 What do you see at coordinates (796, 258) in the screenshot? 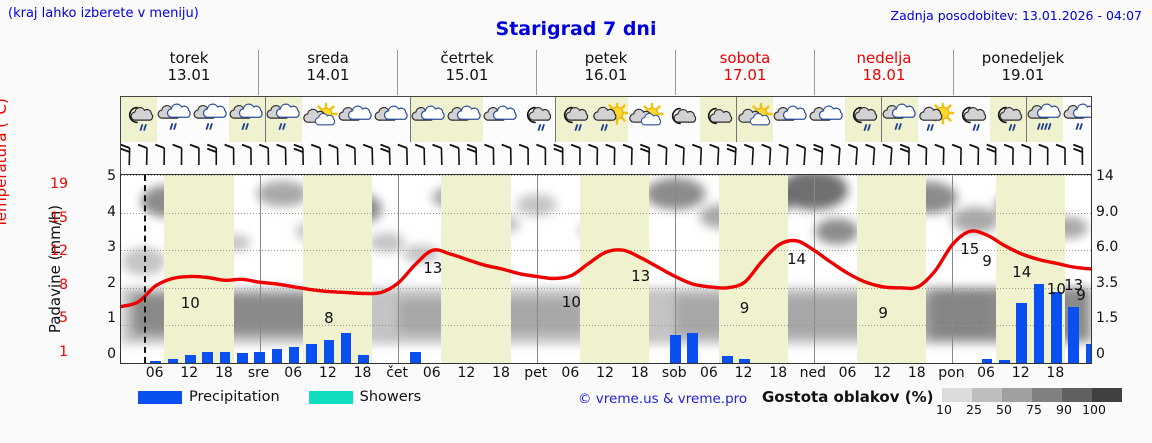
I see `temperature-value-label: 14` at bounding box center [796, 258].